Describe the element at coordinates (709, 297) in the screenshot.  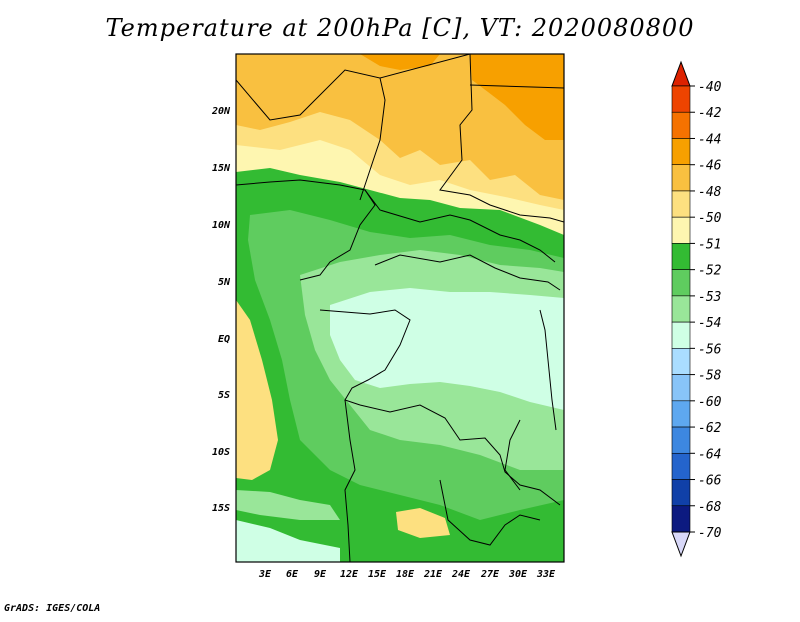
I see `colorbar-label: -53` at that location.